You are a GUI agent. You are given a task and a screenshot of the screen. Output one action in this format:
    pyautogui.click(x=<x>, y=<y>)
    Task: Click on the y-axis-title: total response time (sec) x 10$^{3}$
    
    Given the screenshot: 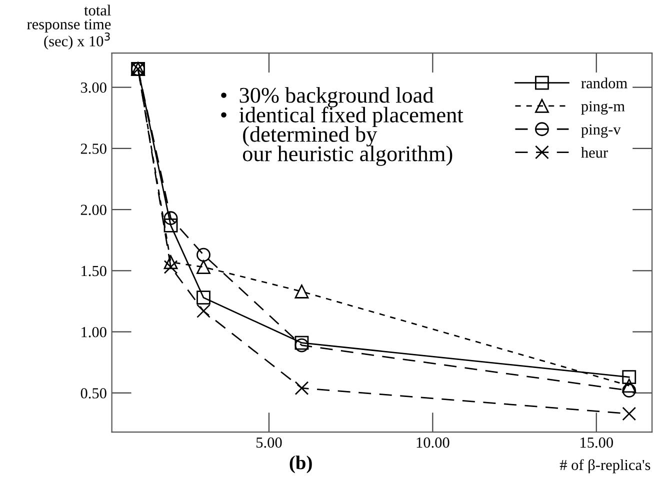 What is the action you would take?
    pyautogui.click(x=69, y=27)
    